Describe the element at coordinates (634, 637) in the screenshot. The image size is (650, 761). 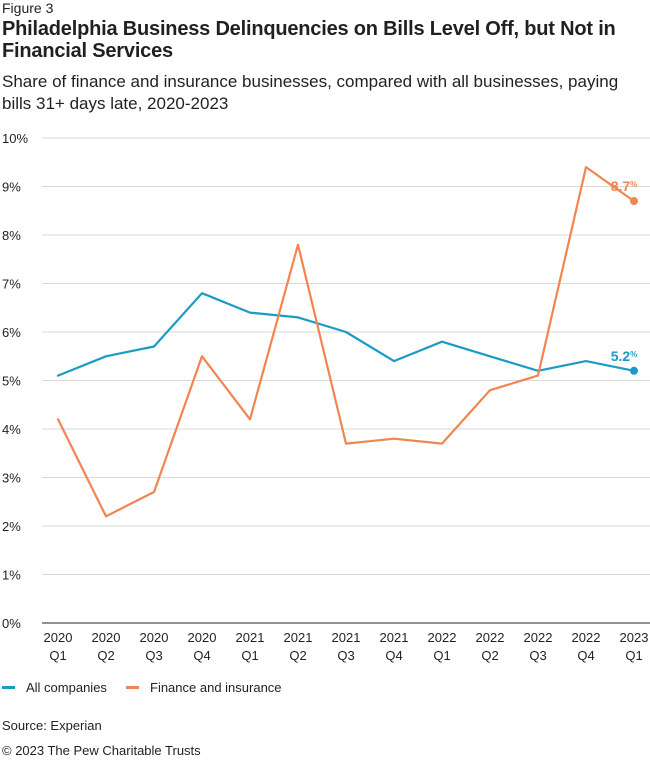
I see `x-tick-year: 2023` at that location.